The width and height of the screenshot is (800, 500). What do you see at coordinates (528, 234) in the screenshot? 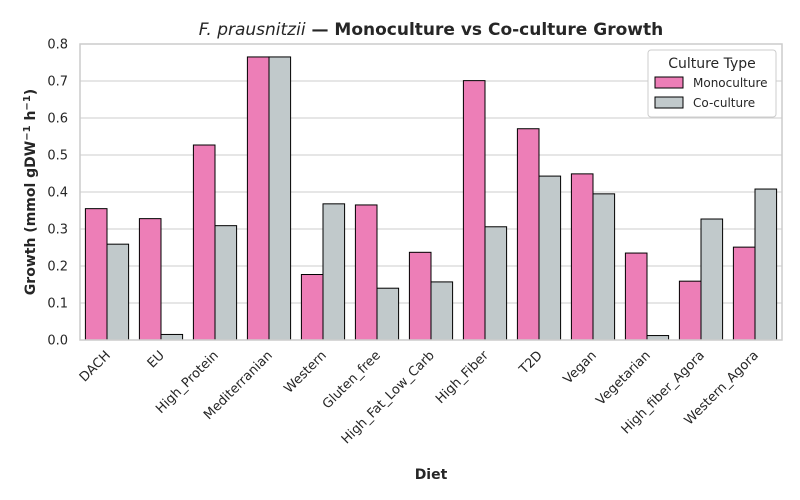
I see `bar-monoculture-t2d` at bounding box center [528, 234].